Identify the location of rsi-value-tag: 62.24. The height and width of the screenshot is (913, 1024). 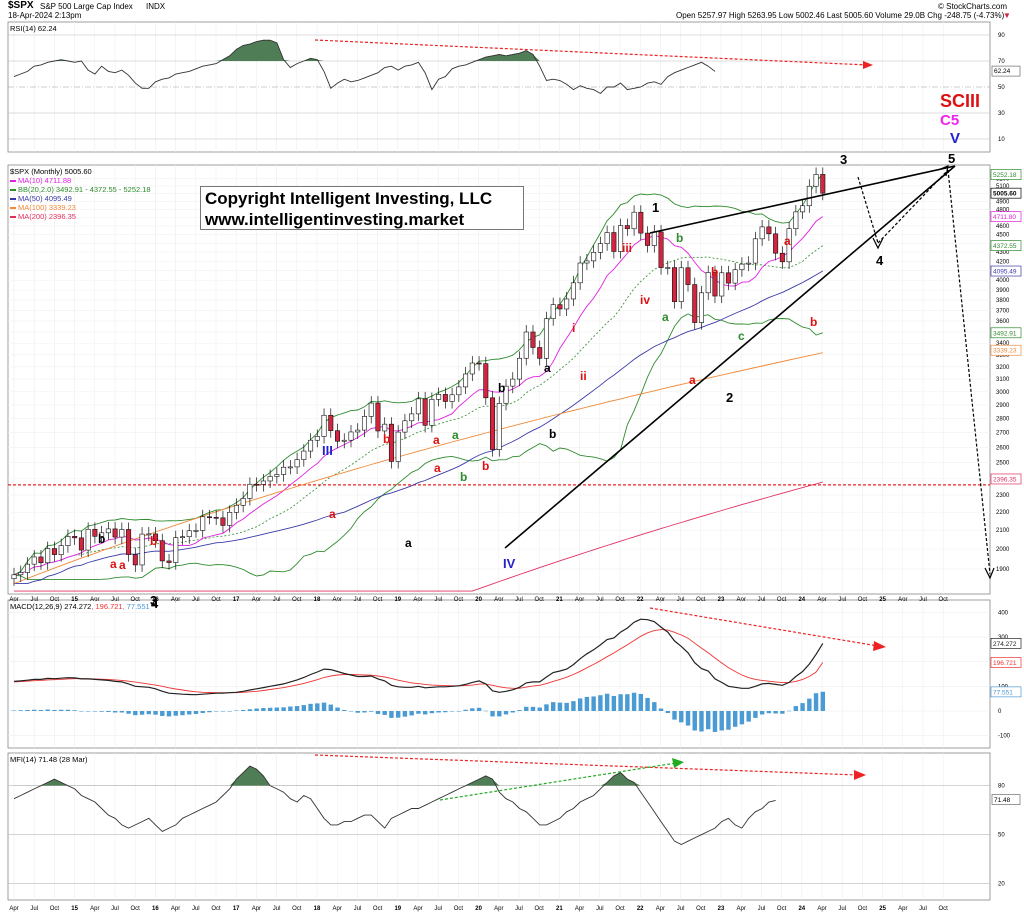
(1002, 71).